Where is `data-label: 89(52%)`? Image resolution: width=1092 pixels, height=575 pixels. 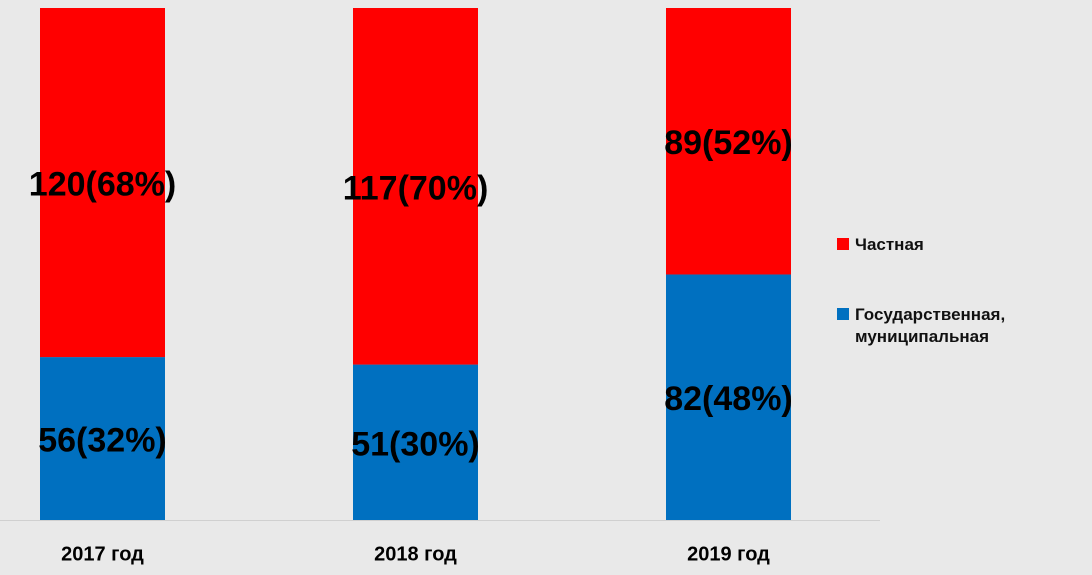 data-label: 89(52%) is located at coordinates (728, 143).